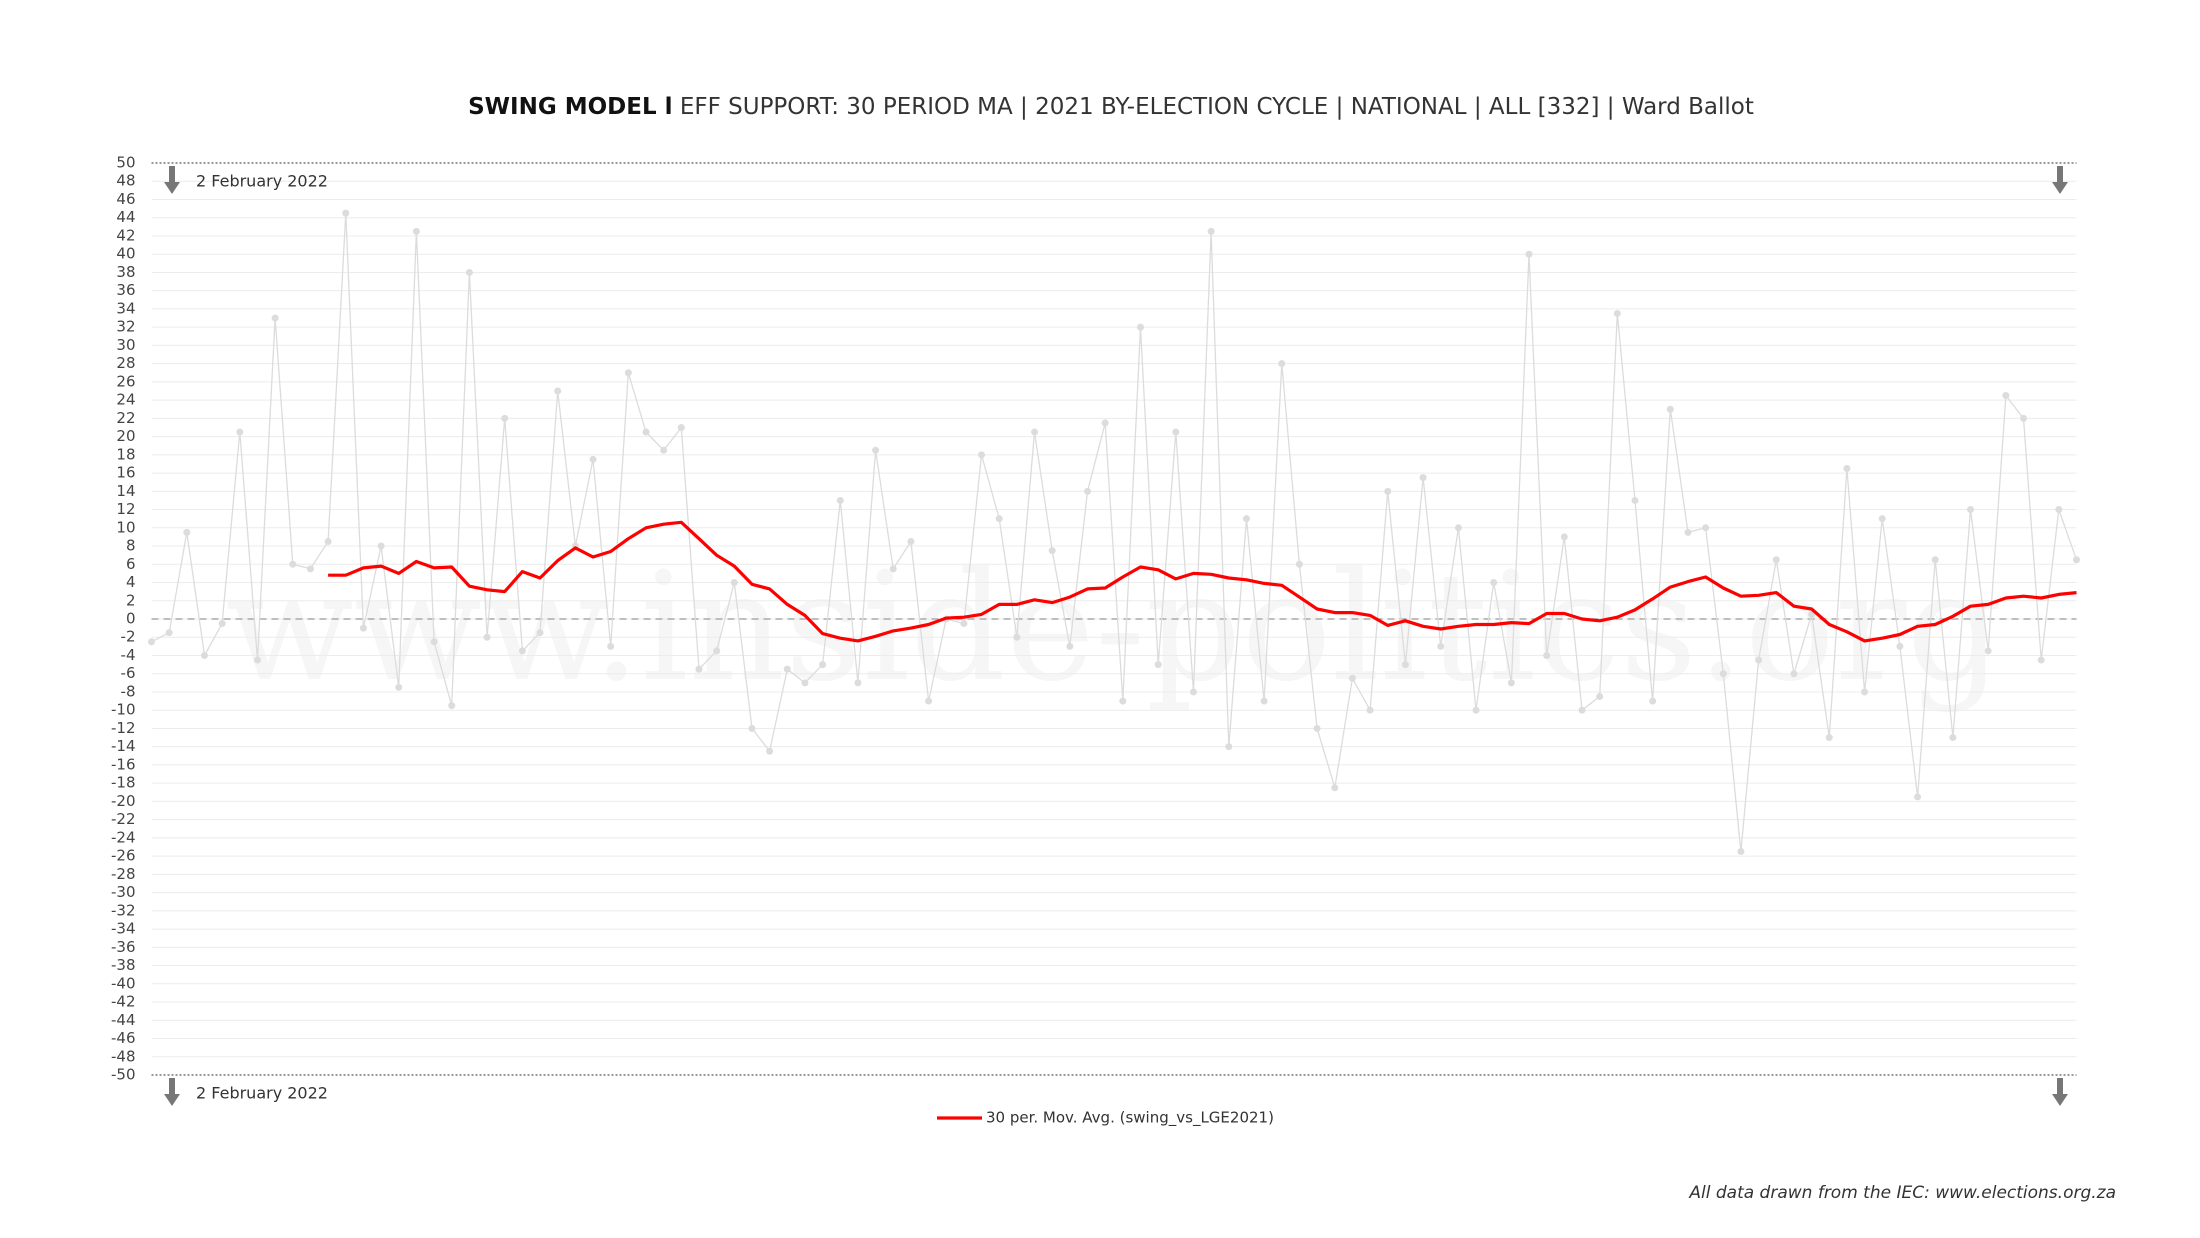 The height and width of the screenshot is (1238, 2200). Describe the element at coordinates (570, 107) in the screenshot. I see `title: SWING MODEL l` at that location.